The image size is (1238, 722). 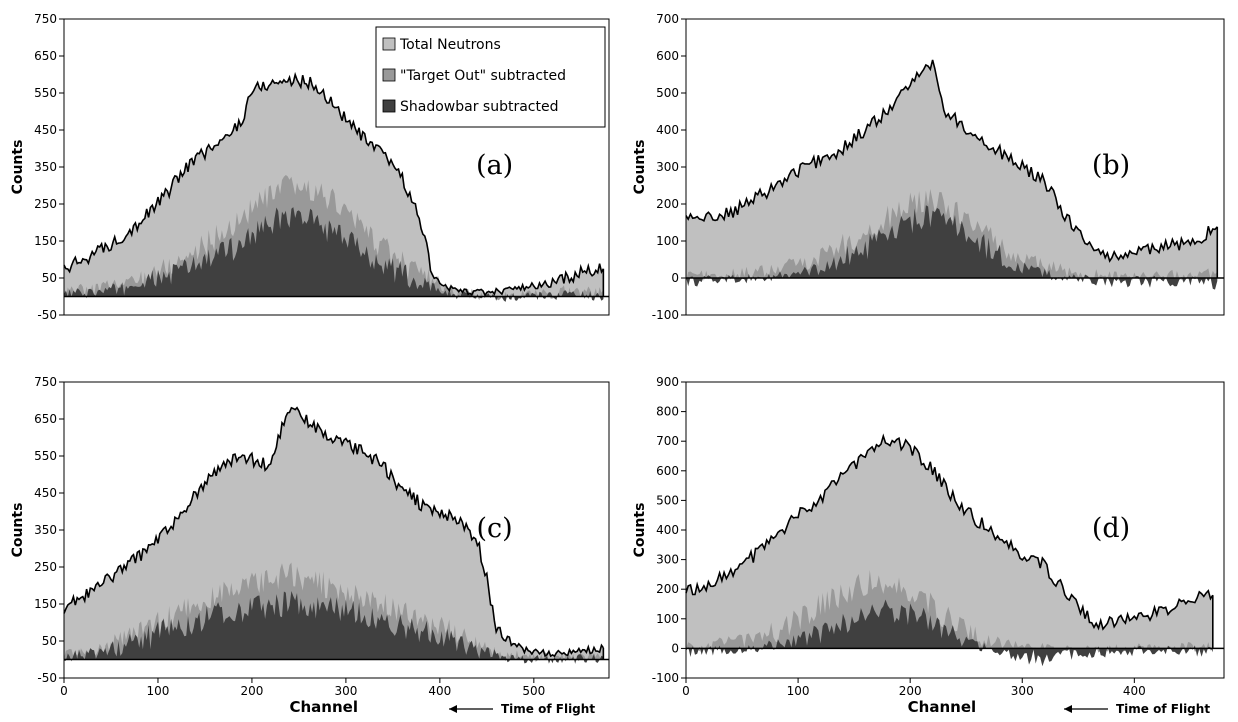 I want to click on y-tick-label: 900, so click(x=667, y=382).